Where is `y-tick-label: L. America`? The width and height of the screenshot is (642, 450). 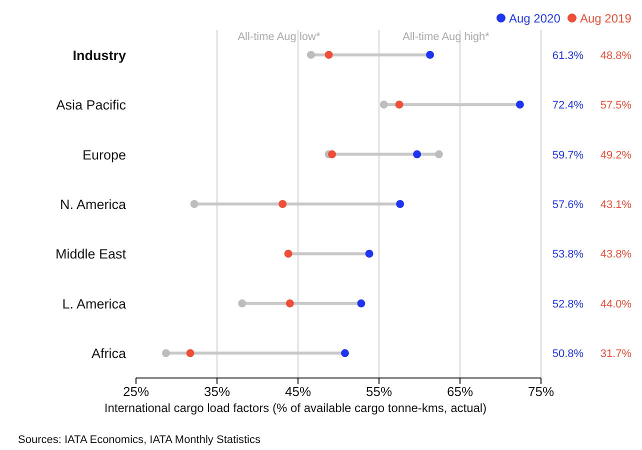 y-tick-label: L. America is located at coordinates (94, 304).